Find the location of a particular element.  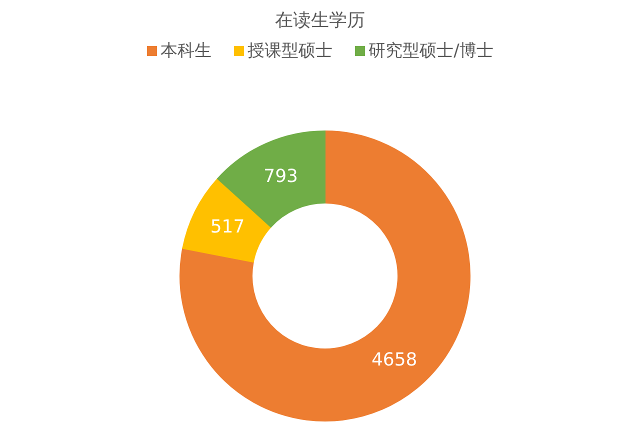

data-label: 517 is located at coordinates (227, 227).